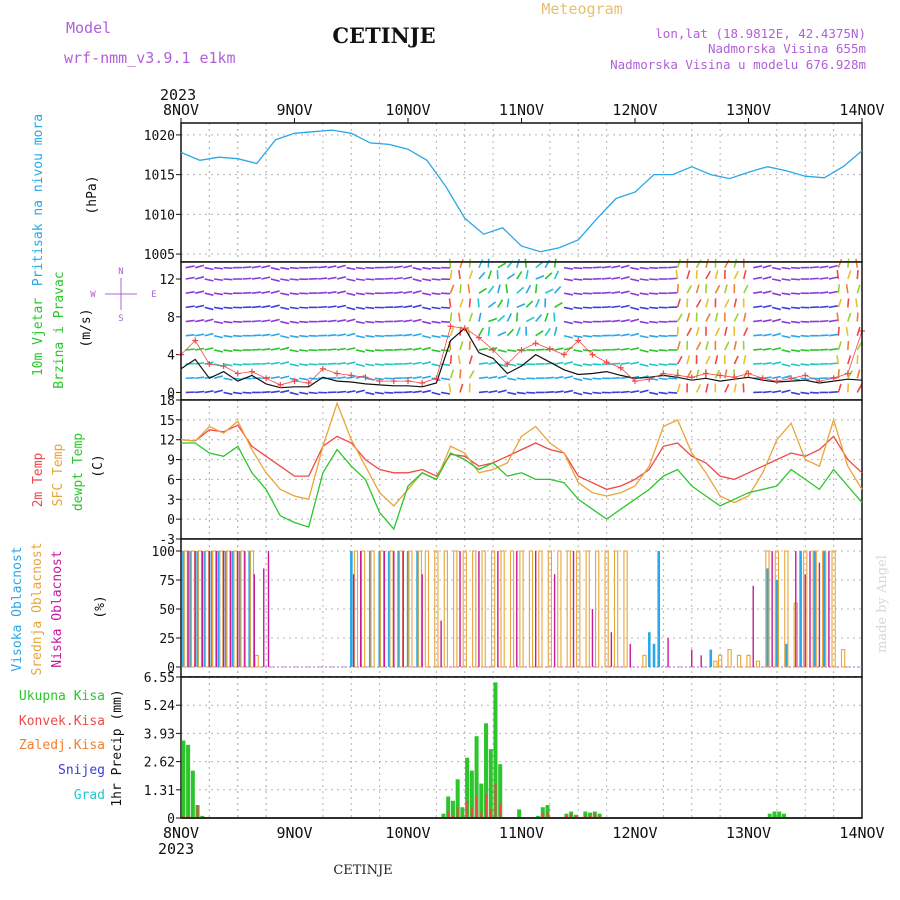  Describe the element at coordinates (81, 770) in the screenshot. I see `precip-legend-snow: Snijeg` at that location.